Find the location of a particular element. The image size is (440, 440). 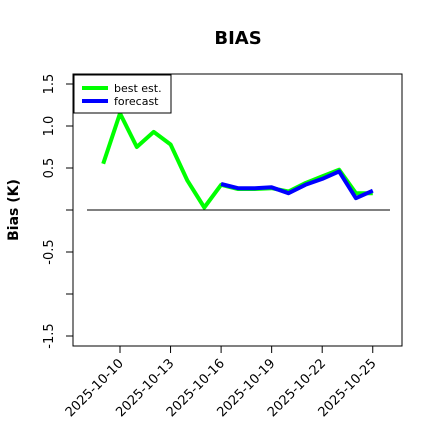

y-tick-label: -1.5 is located at coordinates (49, 335).